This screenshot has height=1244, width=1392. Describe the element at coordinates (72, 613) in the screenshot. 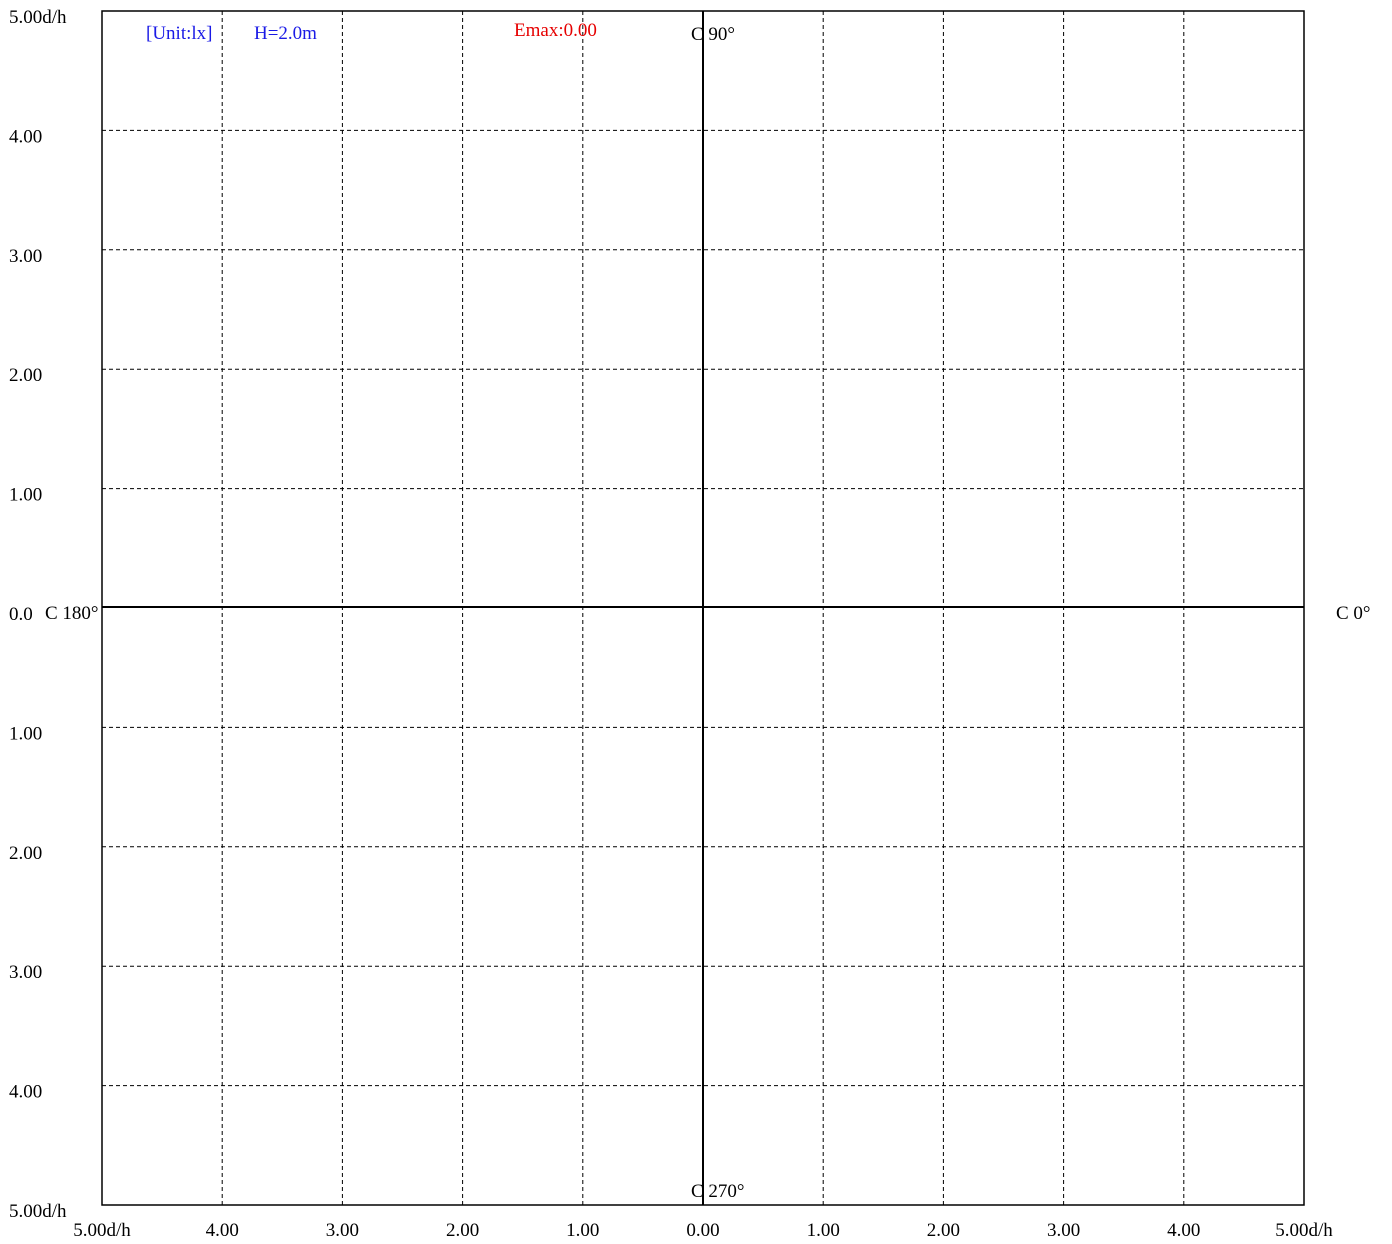

I see `direction-label-left: C 180°` at that location.